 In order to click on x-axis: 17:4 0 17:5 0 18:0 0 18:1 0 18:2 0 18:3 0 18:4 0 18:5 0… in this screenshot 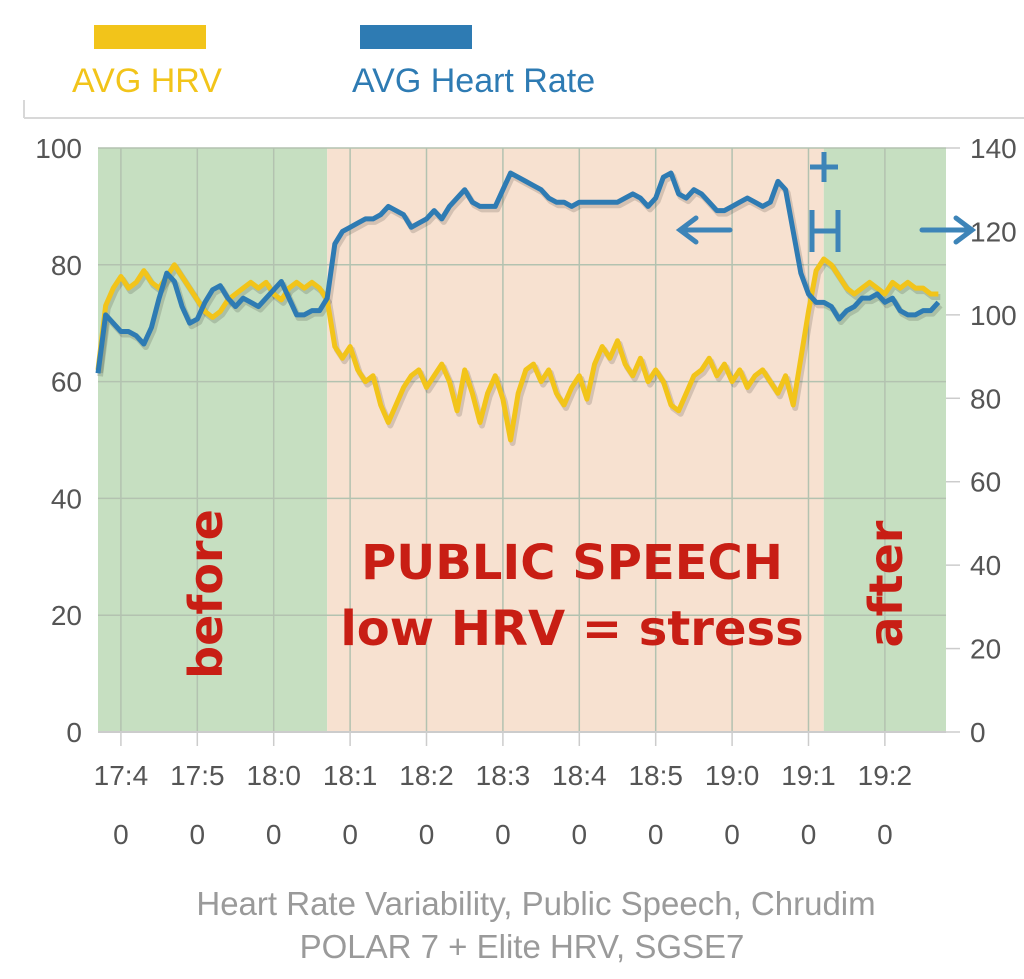, I will do `click(520, 790)`.